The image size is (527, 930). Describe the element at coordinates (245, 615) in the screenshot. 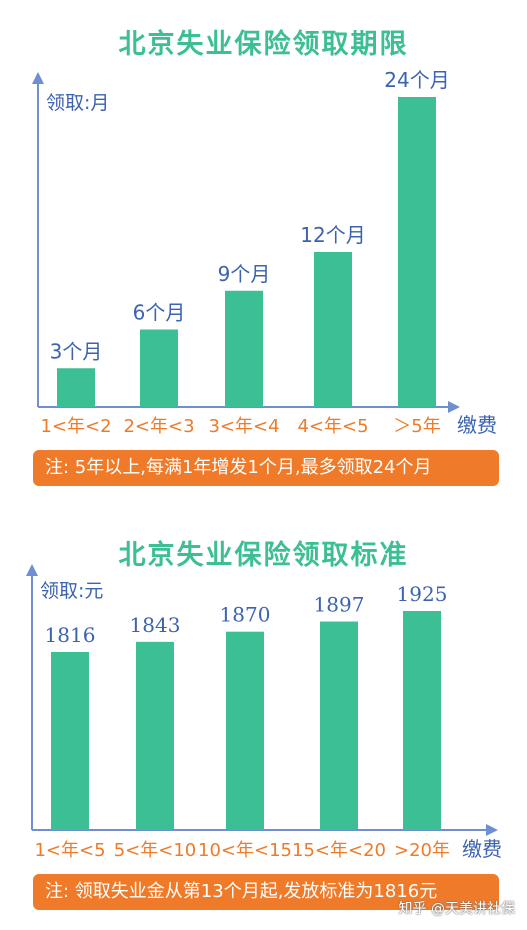

I see `data-label: 1870` at that location.